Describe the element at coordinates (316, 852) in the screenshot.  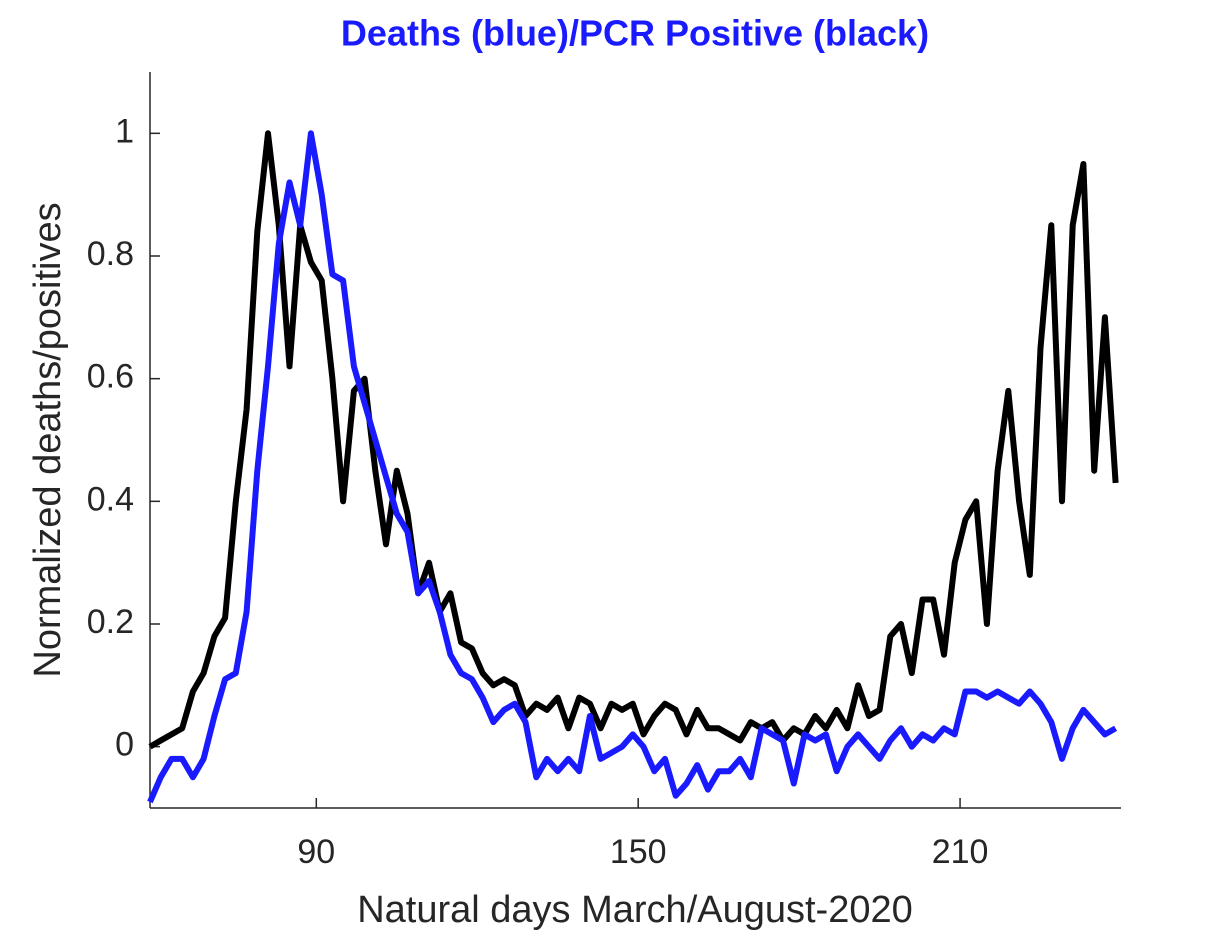
I see `x-tick-label: 90` at that location.